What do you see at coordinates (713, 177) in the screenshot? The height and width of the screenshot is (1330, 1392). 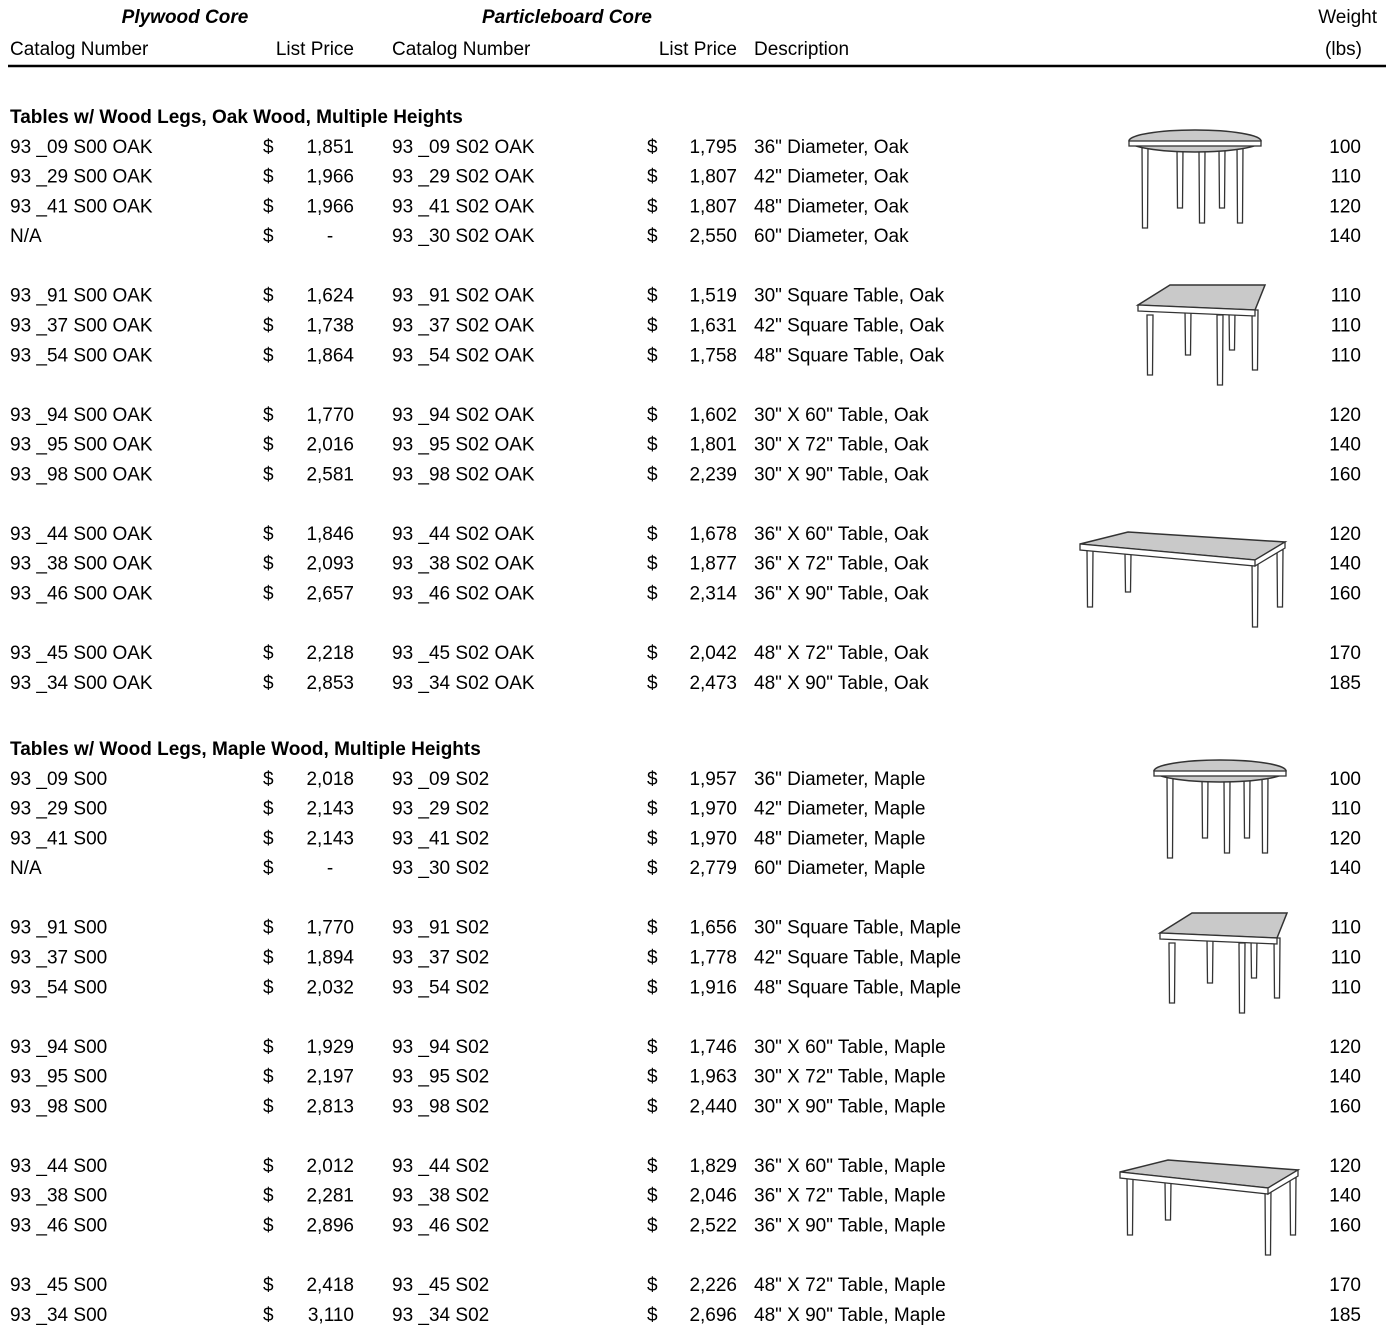 I see `cell: 1,807` at bounding box center [713, 177].